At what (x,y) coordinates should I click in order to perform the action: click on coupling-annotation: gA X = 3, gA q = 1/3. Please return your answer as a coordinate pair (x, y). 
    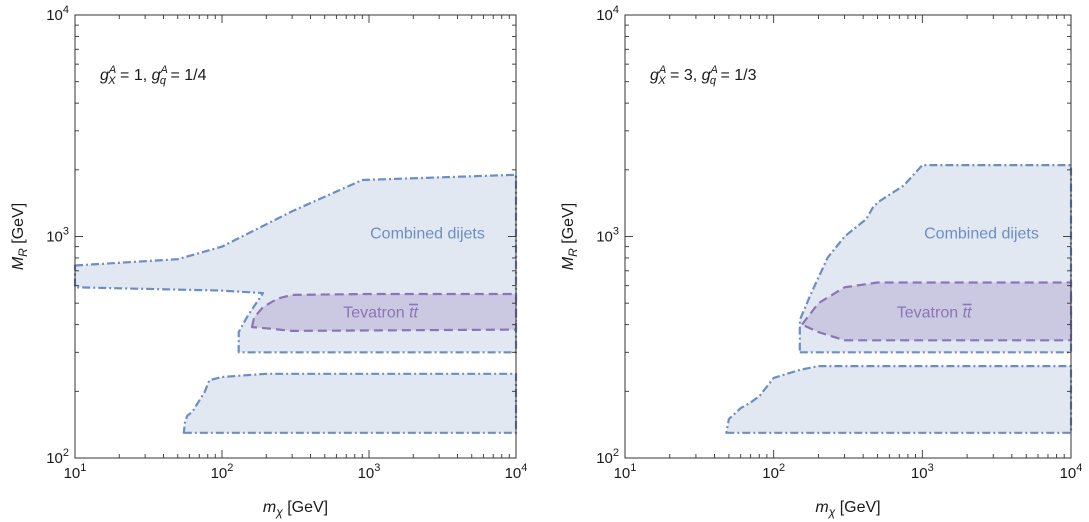
    Looking at the image, I should click on (703, 75).